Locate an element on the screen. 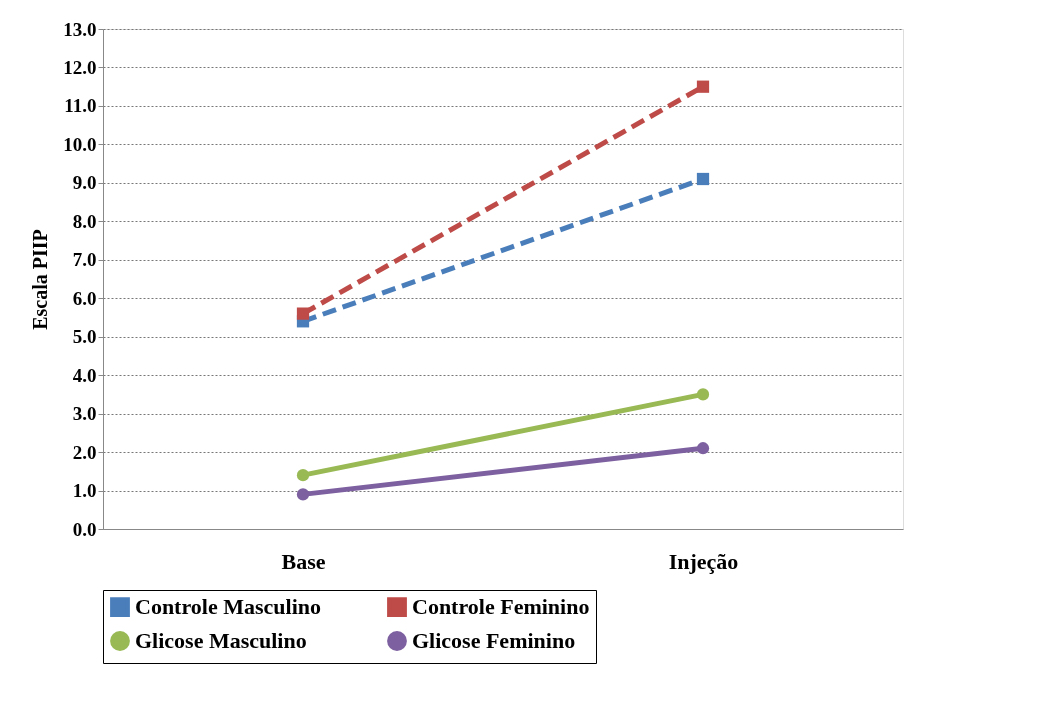 This screenshot has height=720, width=1040. y-tick-label: 9.0 is located at coordinates (84, 183).